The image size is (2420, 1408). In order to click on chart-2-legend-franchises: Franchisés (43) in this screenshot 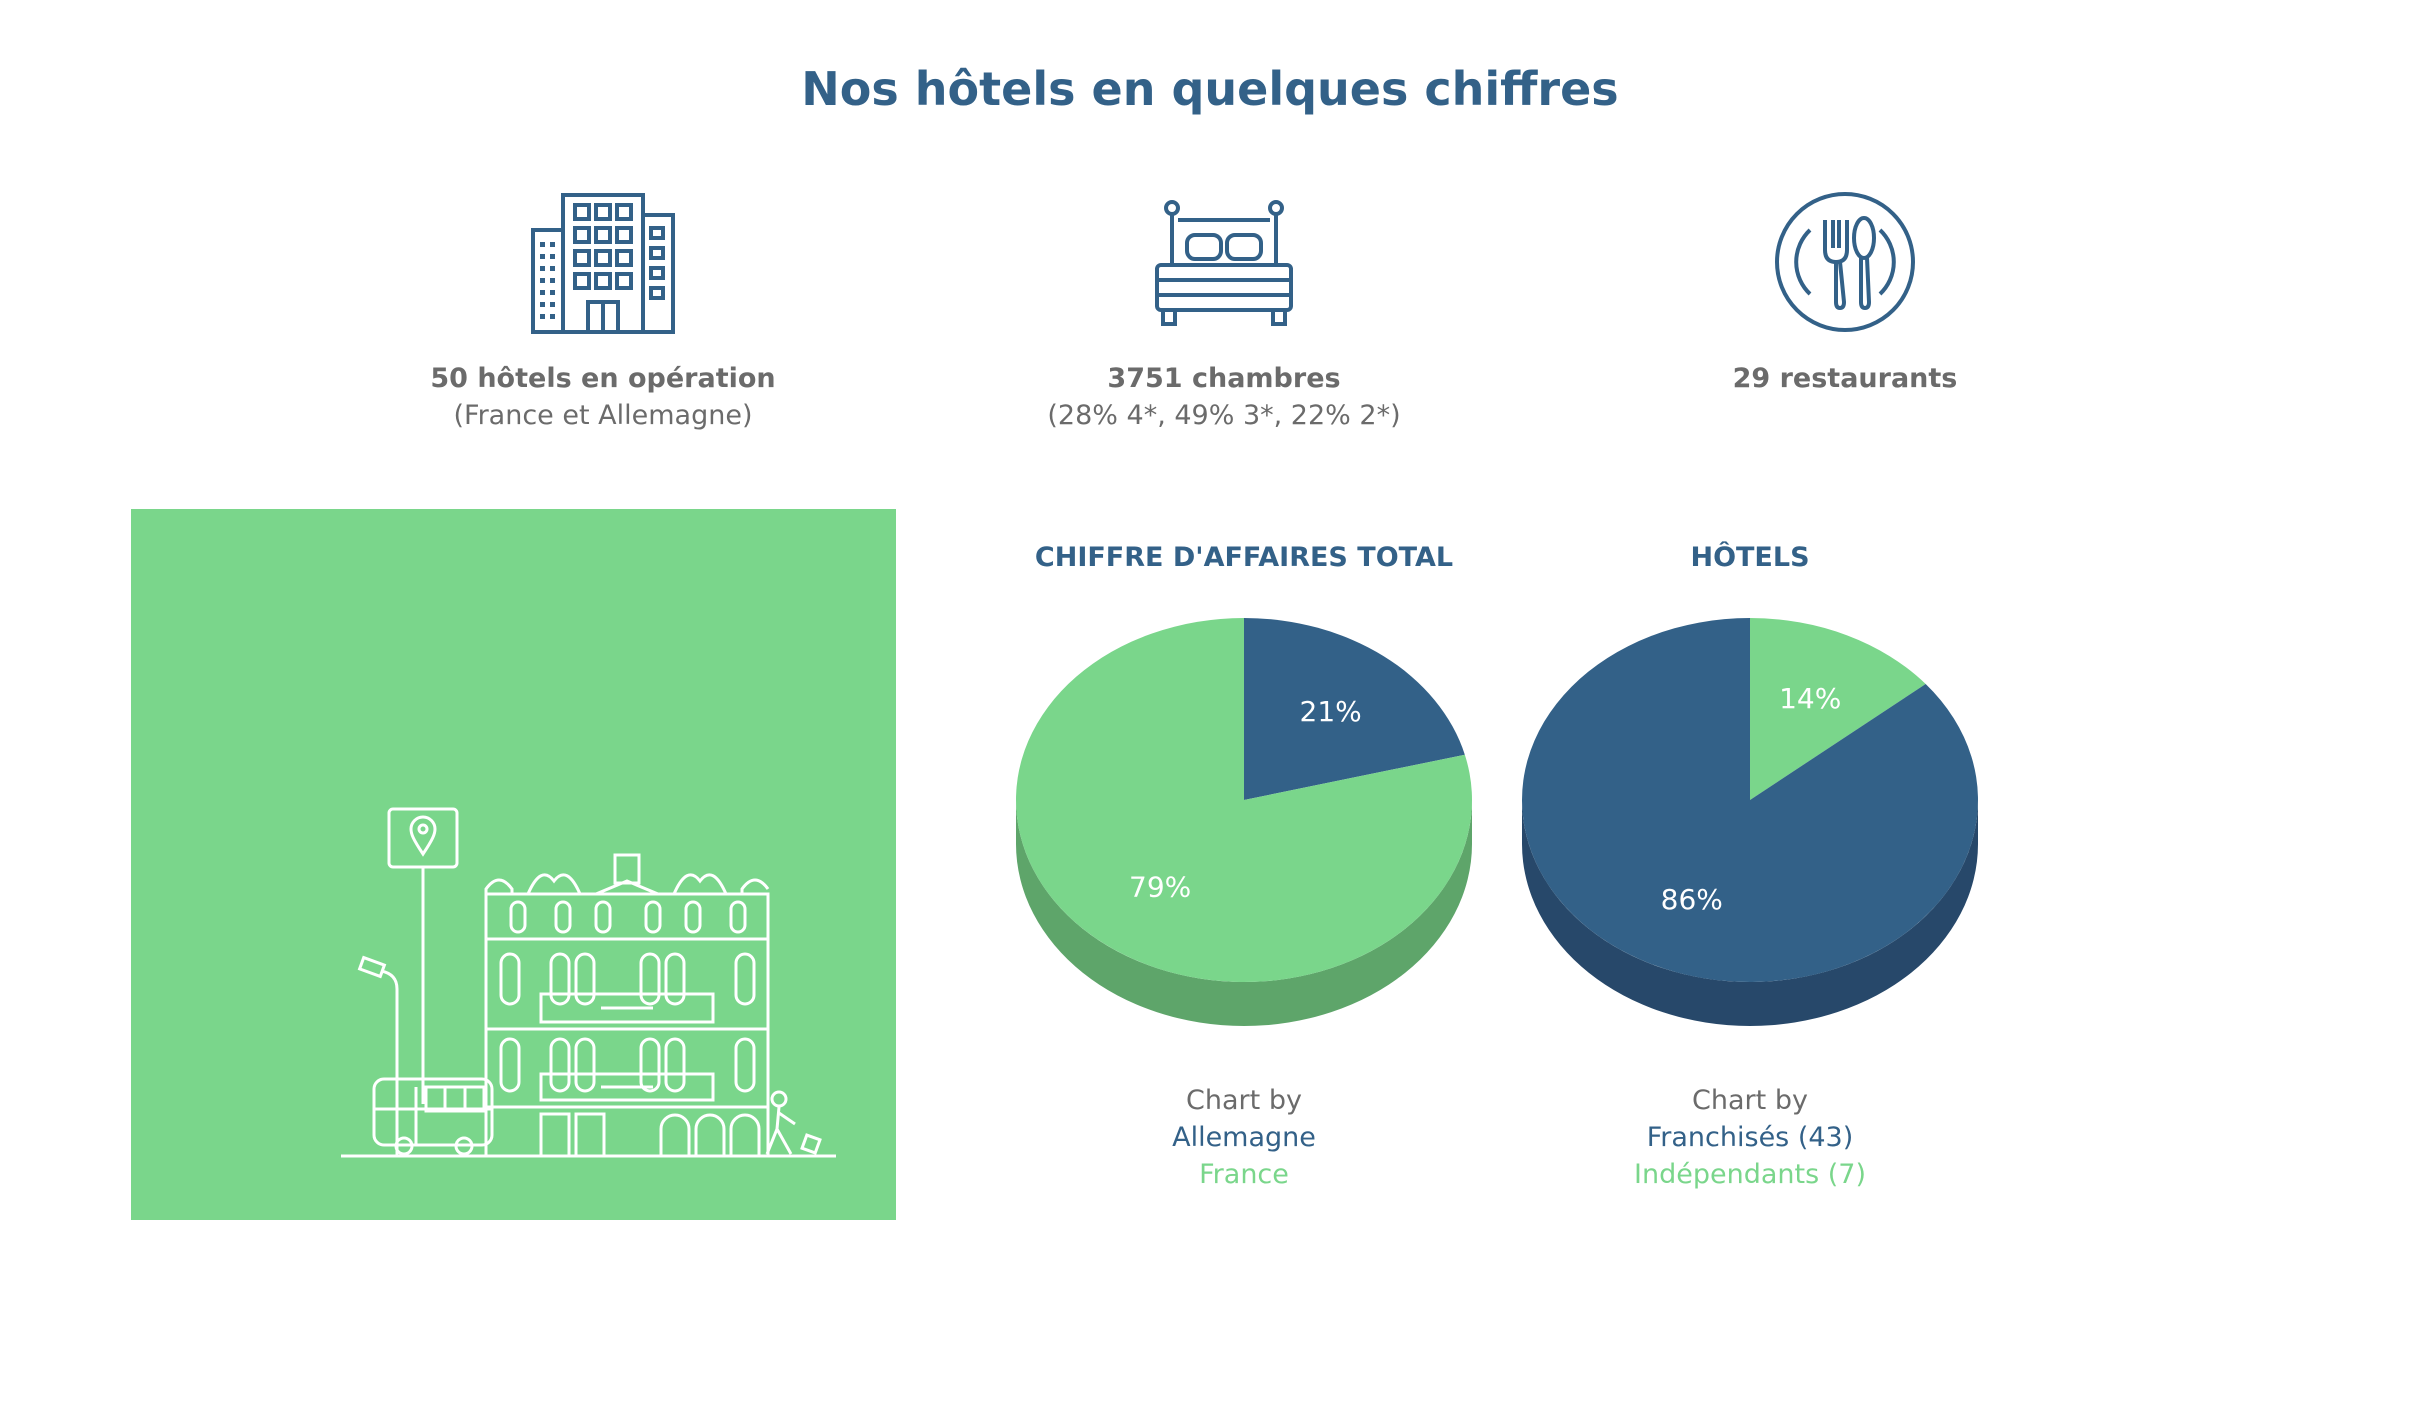, I will do `click(1750, 1137)`.